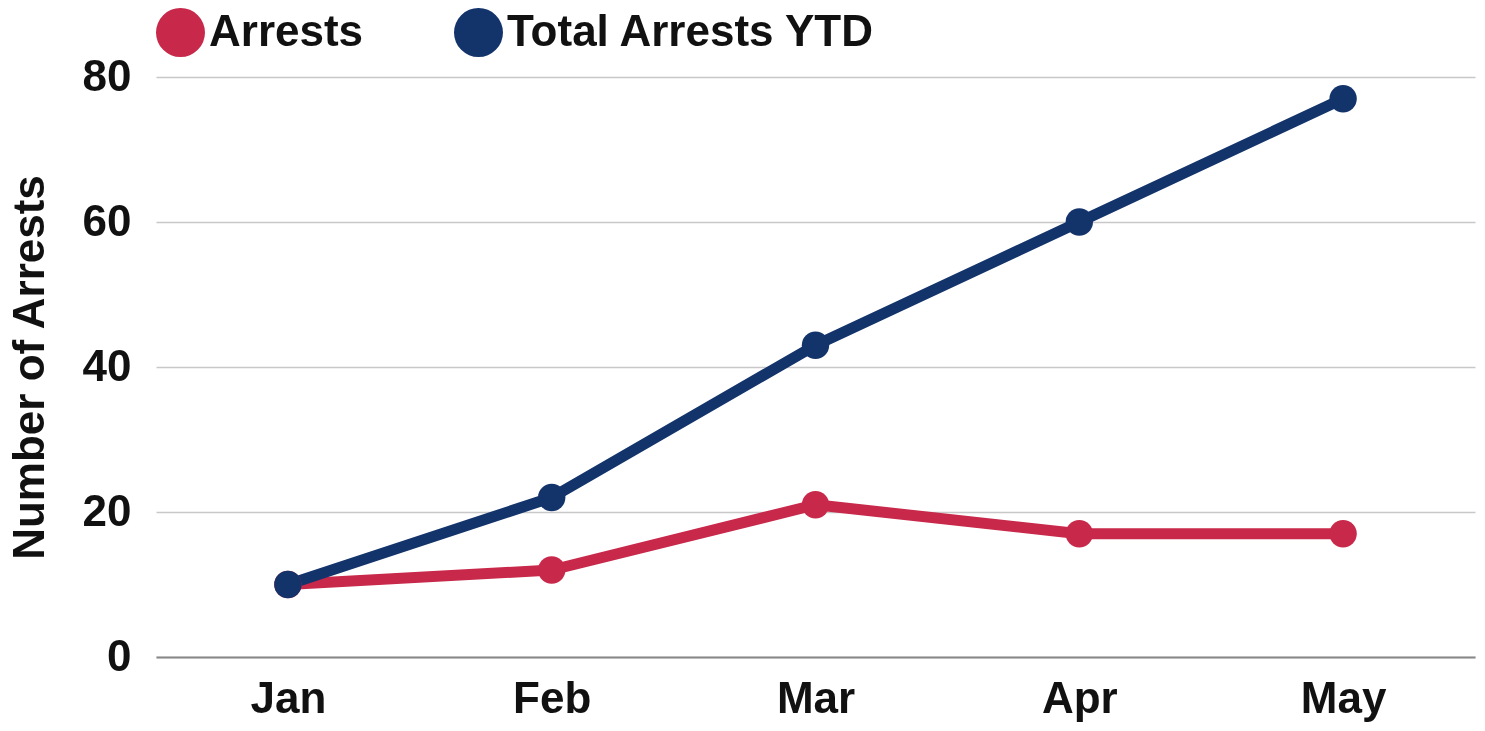 This screenshot has height=731, width=1485. Describe the element at coordinates (816, 697) in the screenshot. I see `x-tick-label: Mar` at that location.